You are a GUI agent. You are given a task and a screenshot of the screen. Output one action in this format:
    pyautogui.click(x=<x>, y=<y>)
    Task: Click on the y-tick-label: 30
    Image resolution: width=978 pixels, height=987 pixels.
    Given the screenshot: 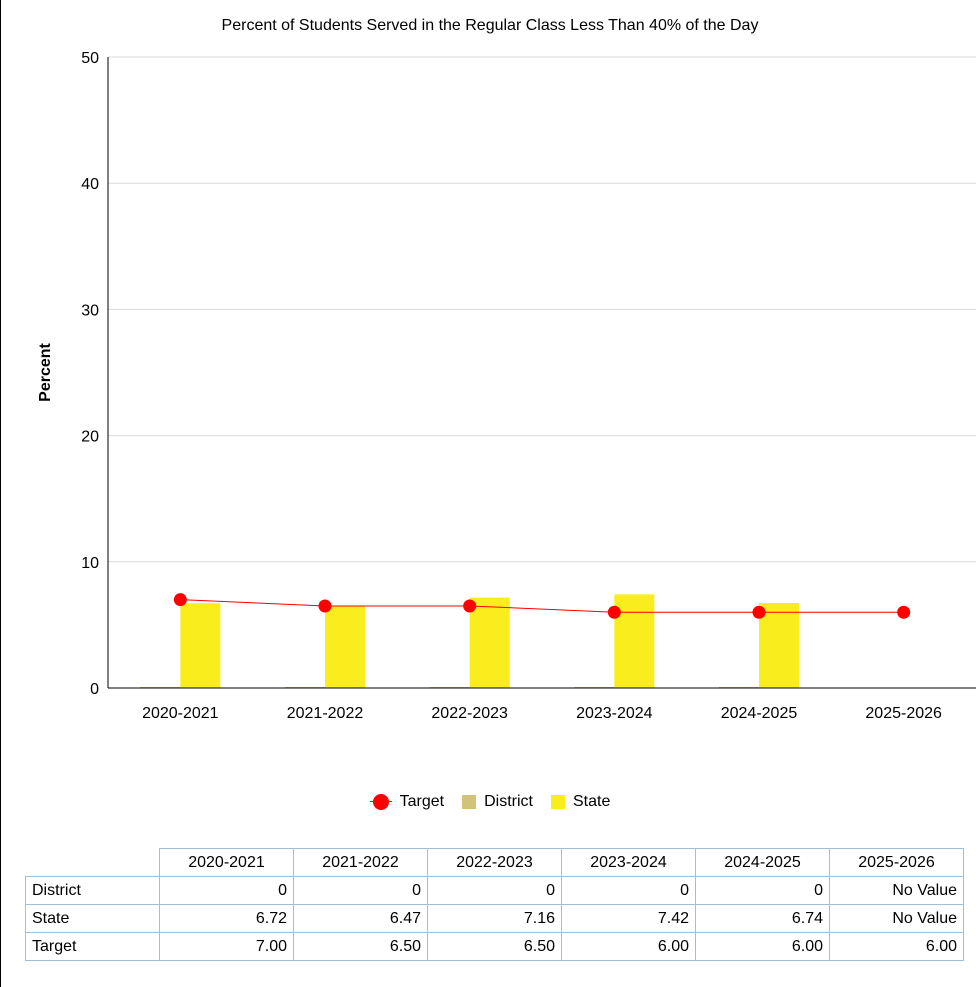 What is the action you would take?
    pyautogui.click(x=90, y=310)
    